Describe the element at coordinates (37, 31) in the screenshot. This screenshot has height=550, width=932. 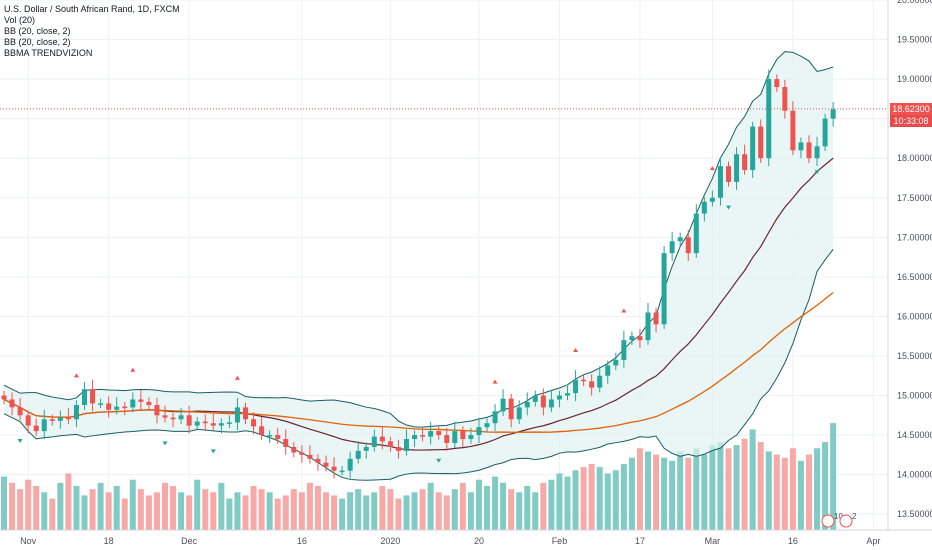
I see `legend-bb-1: BB (20, close, 2)` at that location.